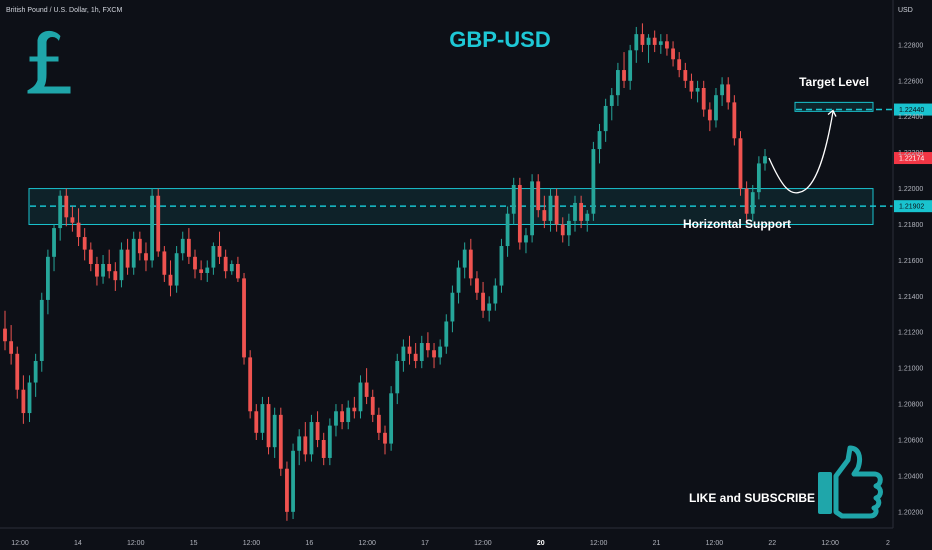 This screenshot has width=932, height=550. Describe the element at coordinates (541, 543) in the screenshot. I see `time-tick-label: 20` at that location.